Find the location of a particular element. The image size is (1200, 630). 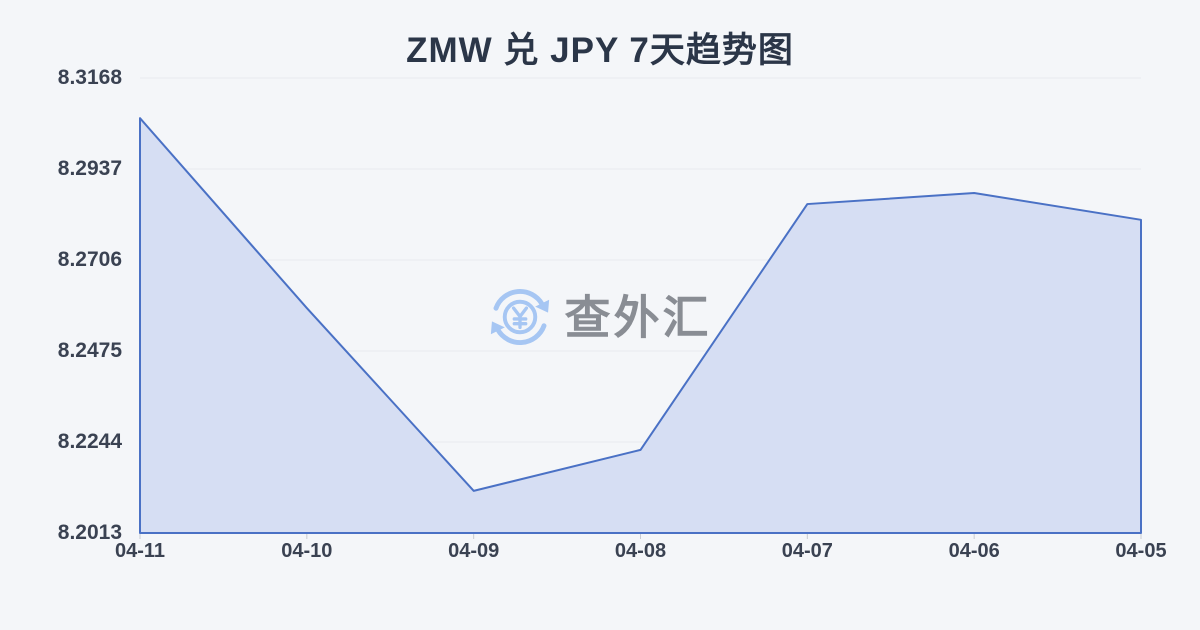

x-axis-label: 04-10 is located at coordinates (307, 551).